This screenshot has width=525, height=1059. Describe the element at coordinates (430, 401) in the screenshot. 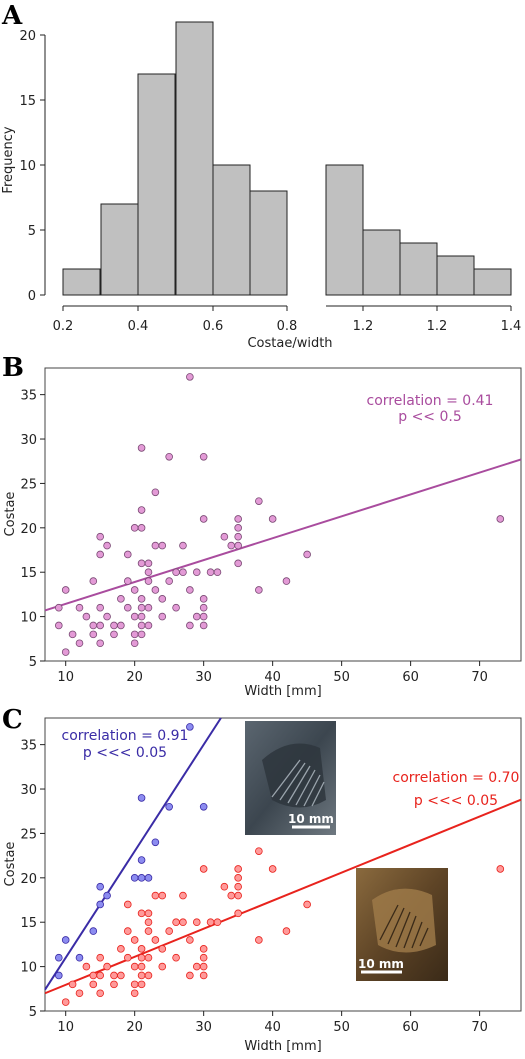

I see `correlation-text: correlation = 0.41` at that location.